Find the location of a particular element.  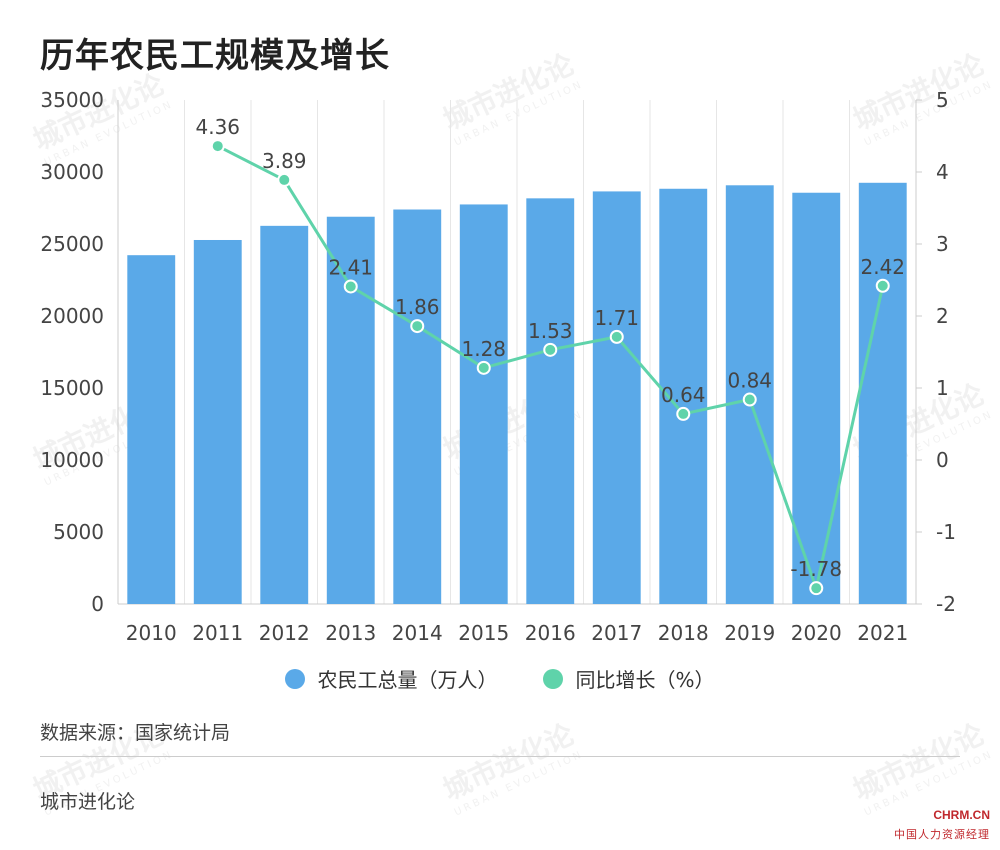

chart-legend: 农民工总量（万人） 同比增长（%） is located at coordinates (500, 678).